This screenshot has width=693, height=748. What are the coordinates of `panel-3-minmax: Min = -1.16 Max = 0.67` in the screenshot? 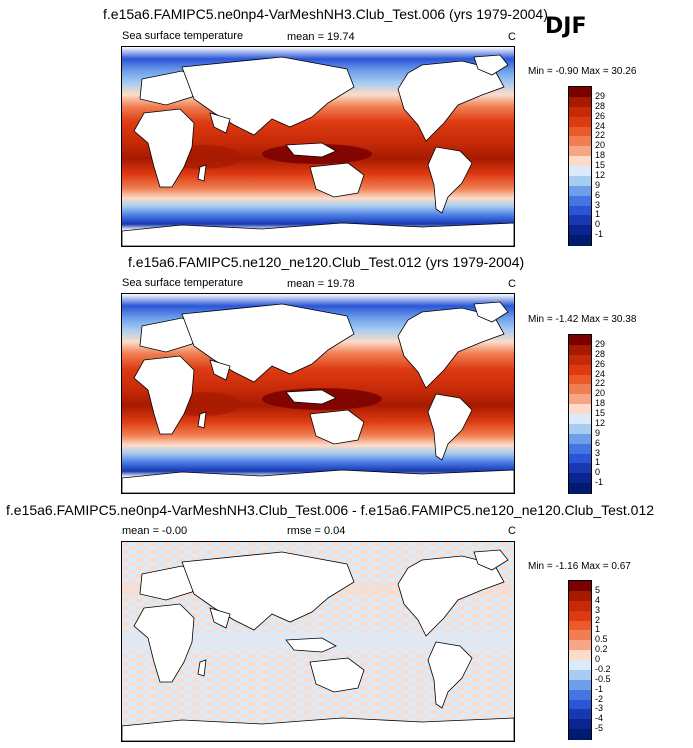 It's located at (579, 566).